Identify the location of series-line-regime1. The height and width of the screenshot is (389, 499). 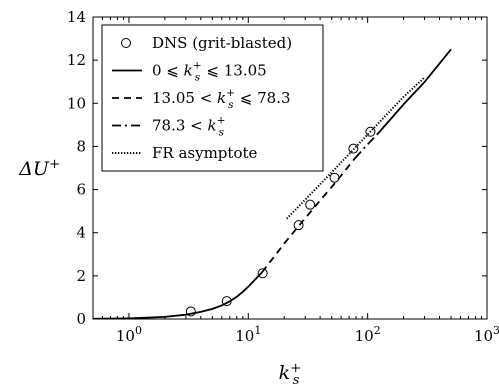
(178, 295).